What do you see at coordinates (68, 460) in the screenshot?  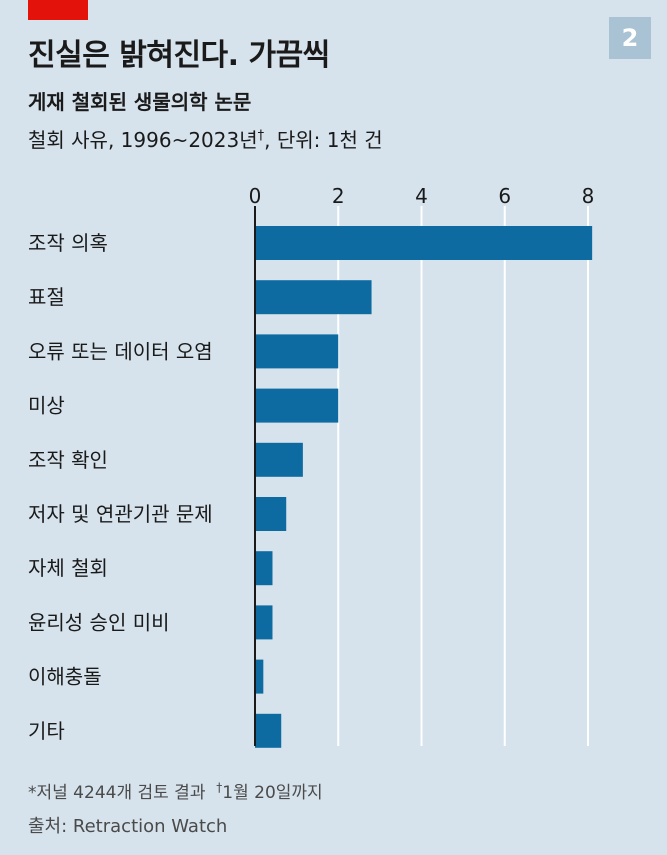 I see `category-label-4: 조작 확인` at bounding box center [68, 460].